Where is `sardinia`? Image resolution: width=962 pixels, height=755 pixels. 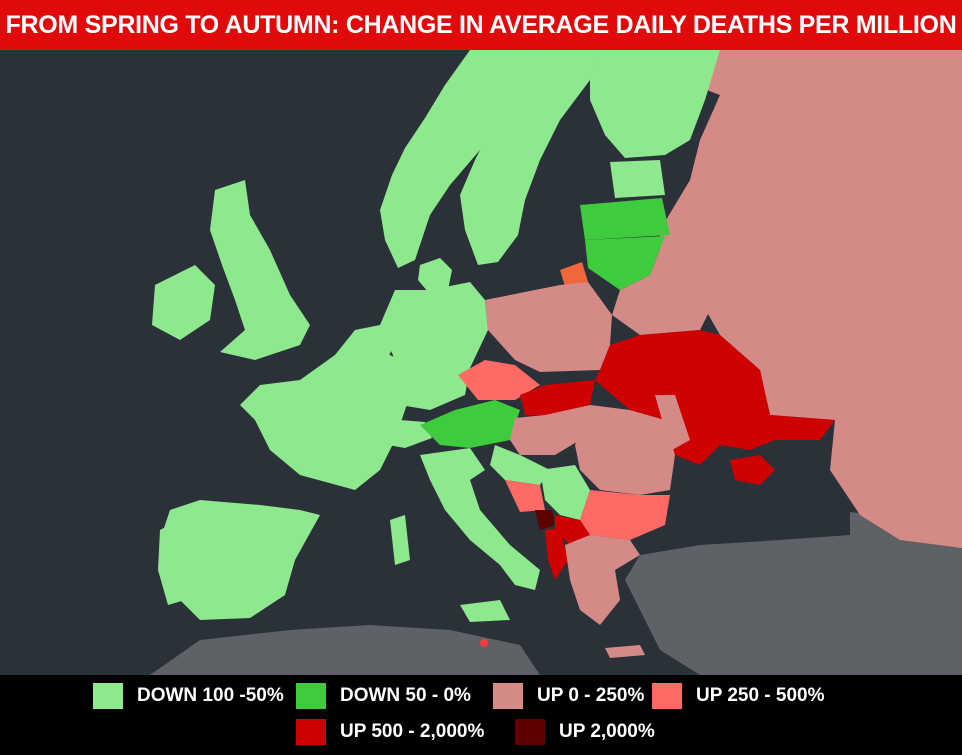
sardinia is located at coordinates (400, 540).